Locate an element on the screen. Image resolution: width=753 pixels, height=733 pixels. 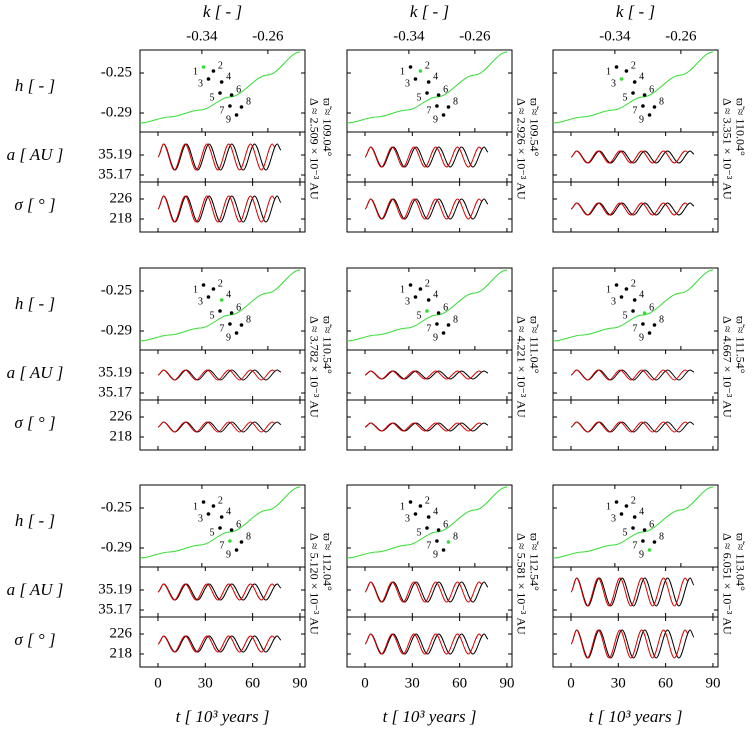
varpi-label: ϖ̃ ≈ 110.54° is located at coordinates (327, 345).